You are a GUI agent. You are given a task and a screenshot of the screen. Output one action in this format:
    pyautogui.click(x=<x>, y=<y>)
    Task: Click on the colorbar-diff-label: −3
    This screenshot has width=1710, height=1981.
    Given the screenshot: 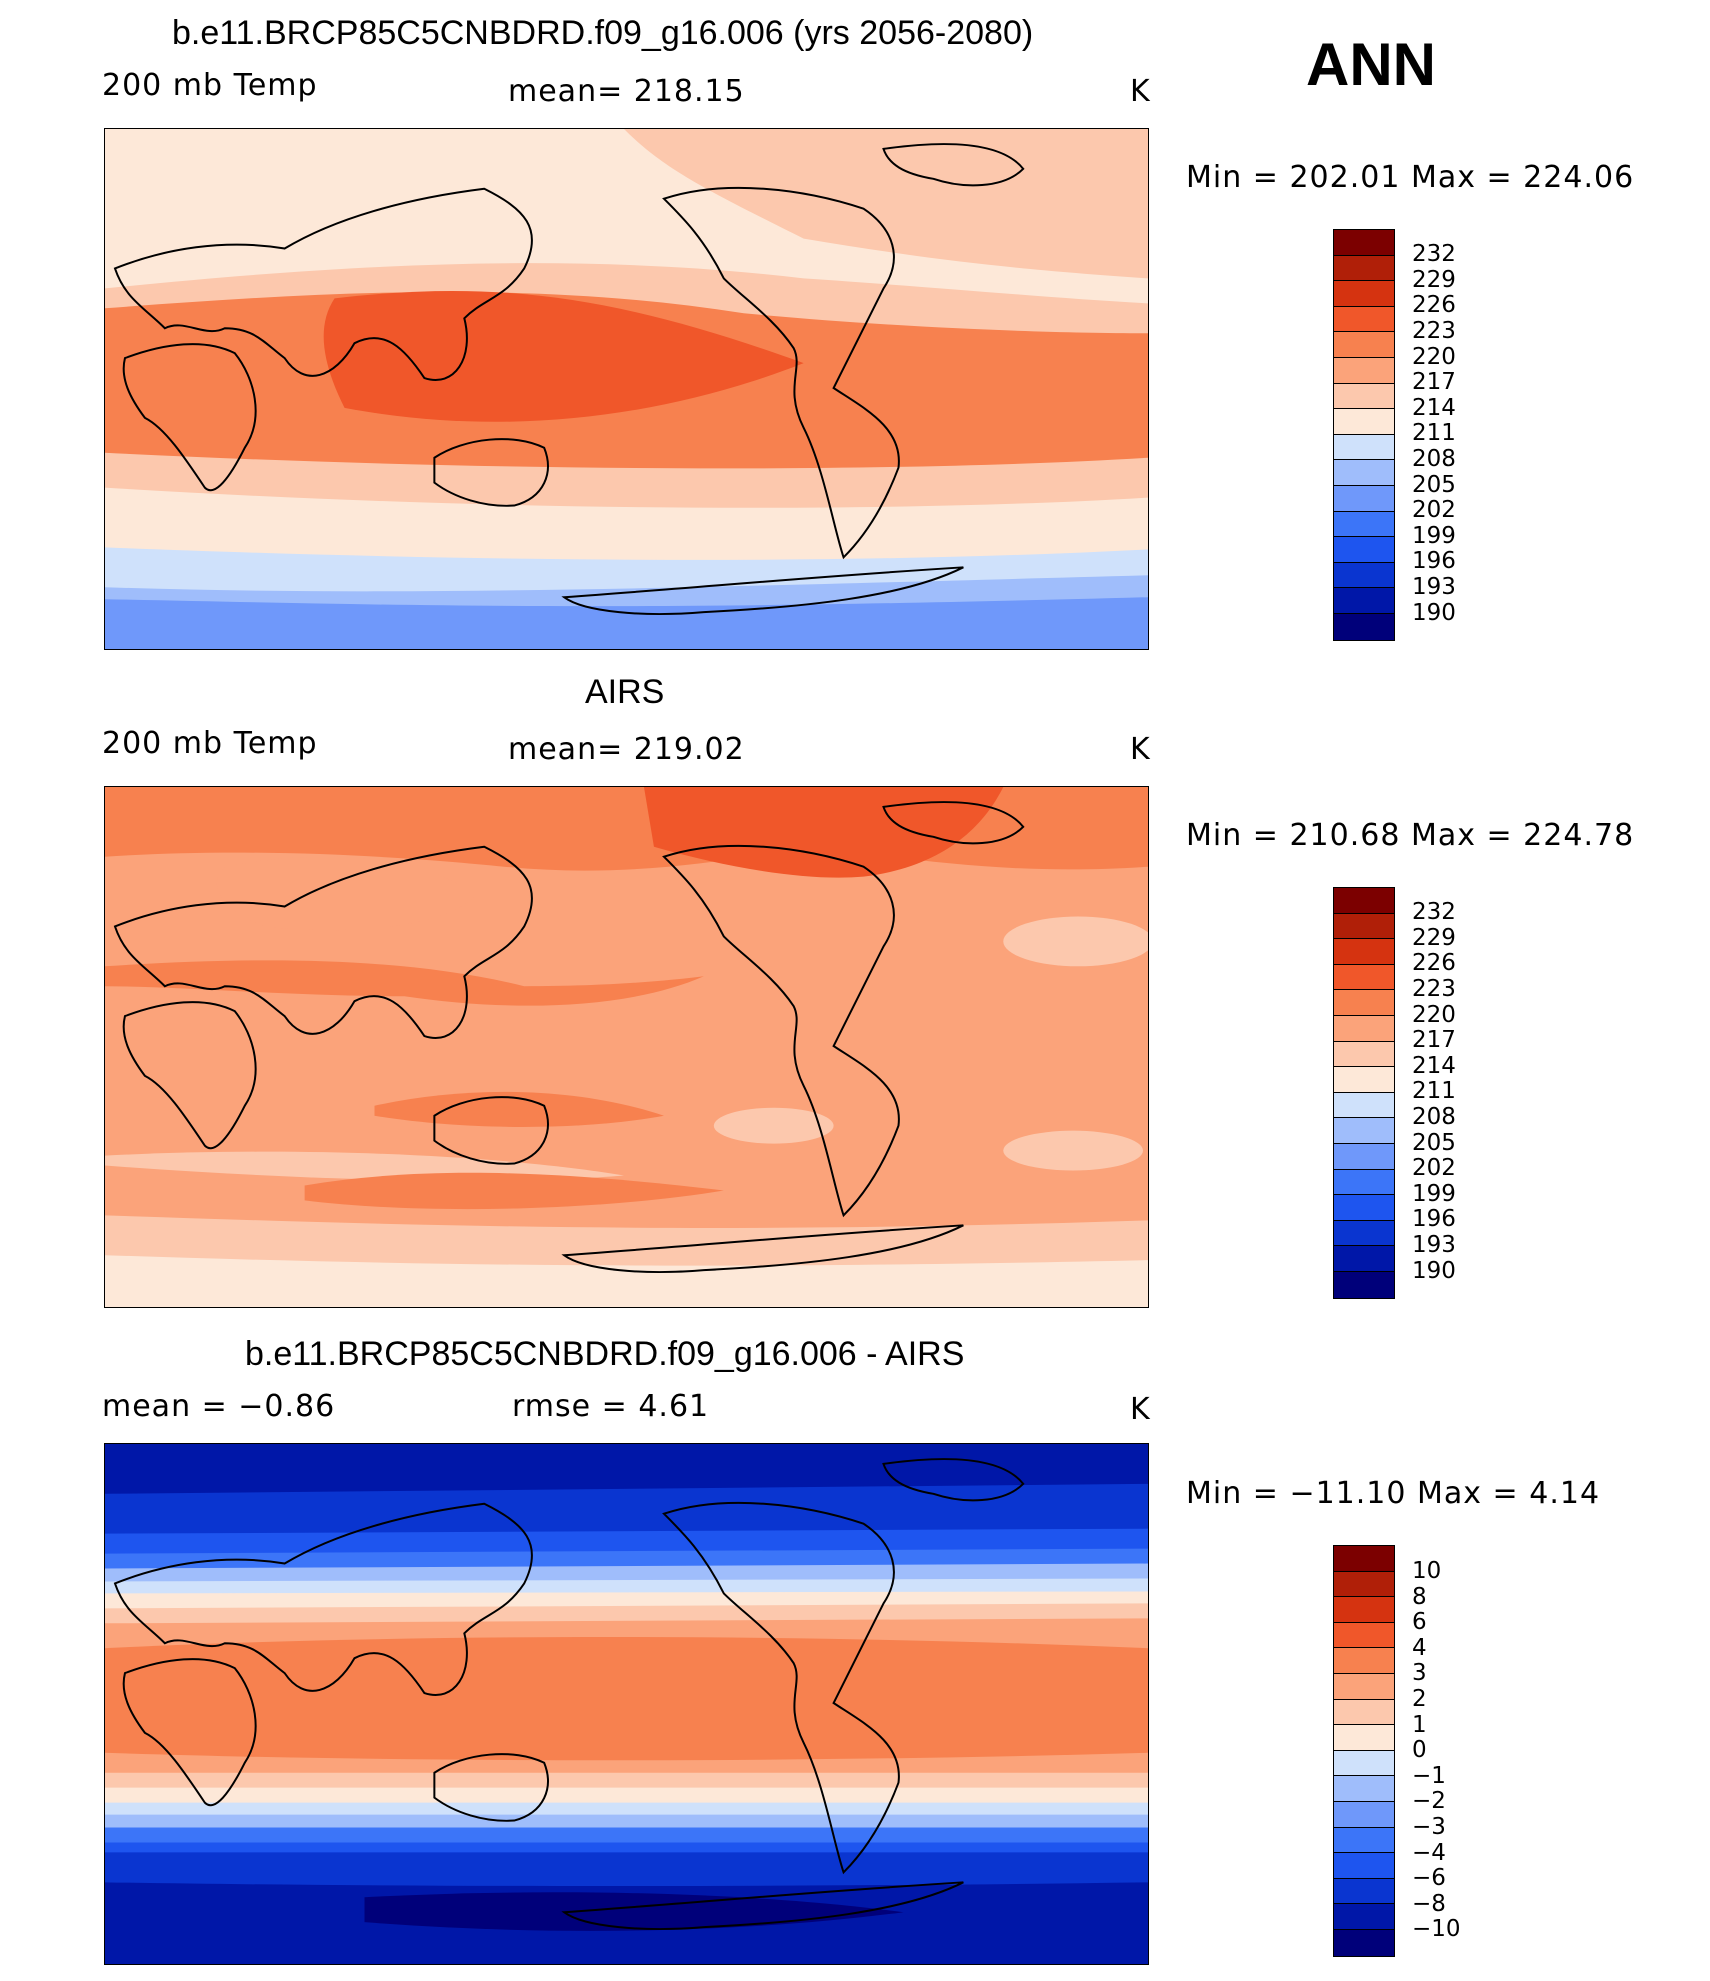 What is the action you would take?
    pyautogui.click(x=1429, y=1827)
    